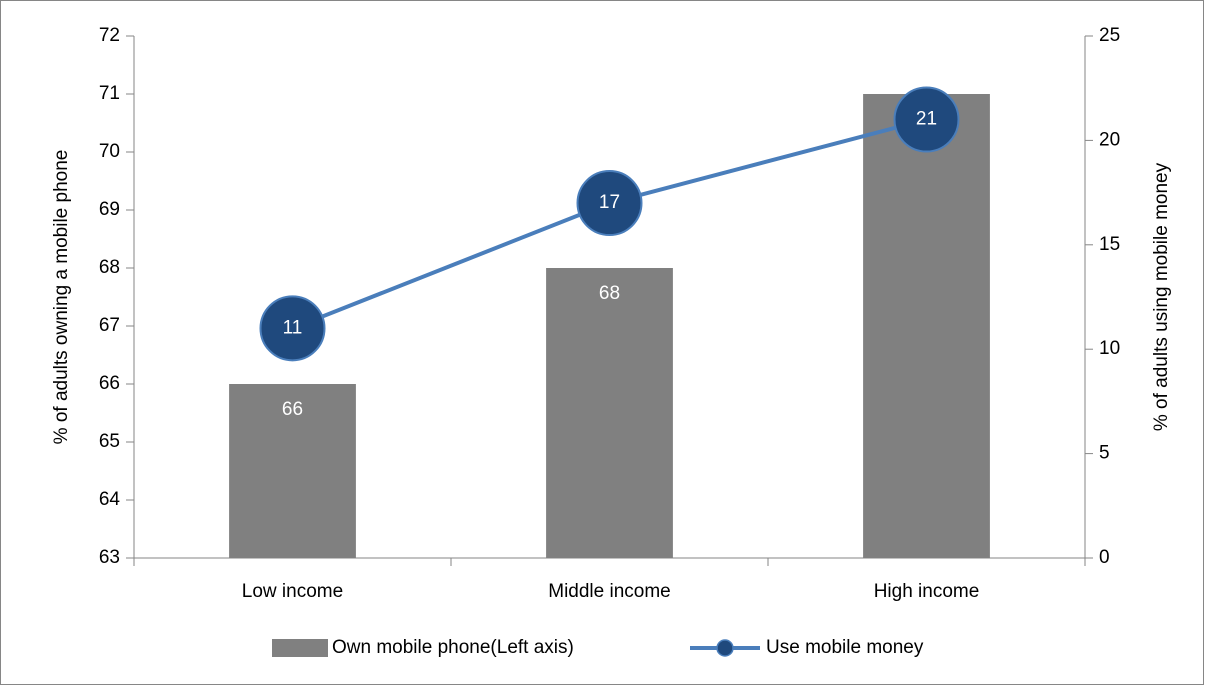 This screenshot has height=691, width=1205. What do you see at coordinates (110, 499) in the screenshot?
I see `y-tick-label: 64` at bounding box center [110, 499].